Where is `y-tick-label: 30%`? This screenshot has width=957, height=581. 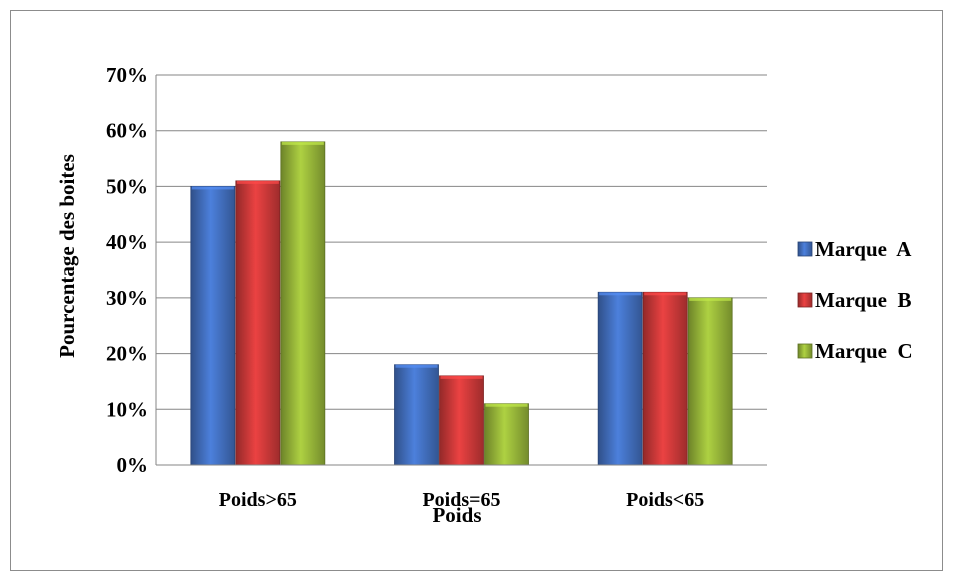 y-tick-label: 30% is located at coordinates (127, 298).